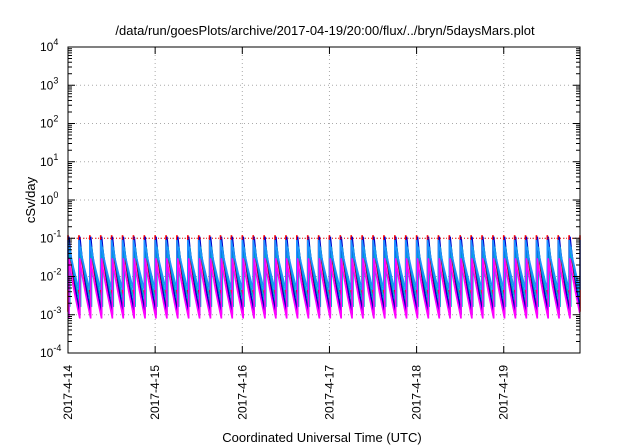 The height and width of the screenshot is (448, 640). Describe the element at coordinates (242, 392) in the screenshot. I see `x-tick-label: 2017-4-16` at that location.